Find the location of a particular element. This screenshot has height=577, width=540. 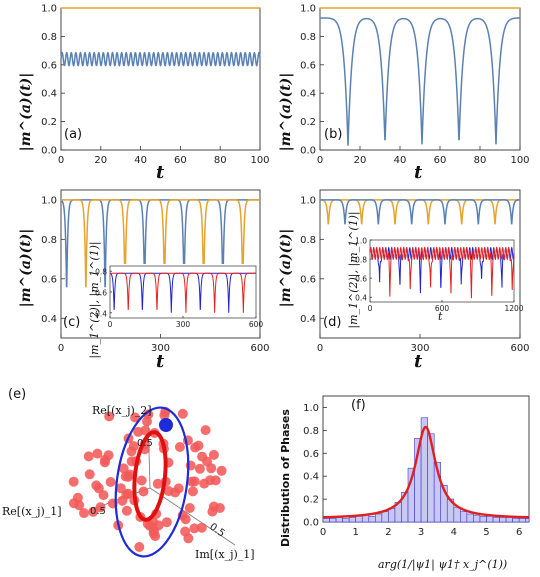

inner-ring is located at coordinates (150, 476).